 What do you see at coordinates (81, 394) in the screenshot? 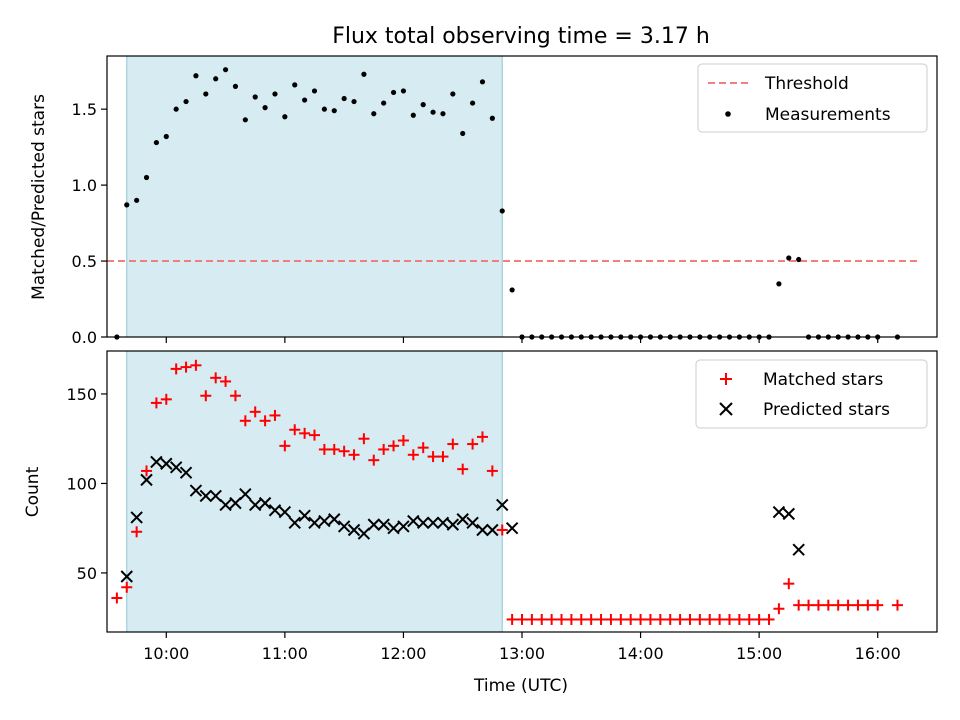
I see `y-tick-label: 150` at bounding box center [81, 394].